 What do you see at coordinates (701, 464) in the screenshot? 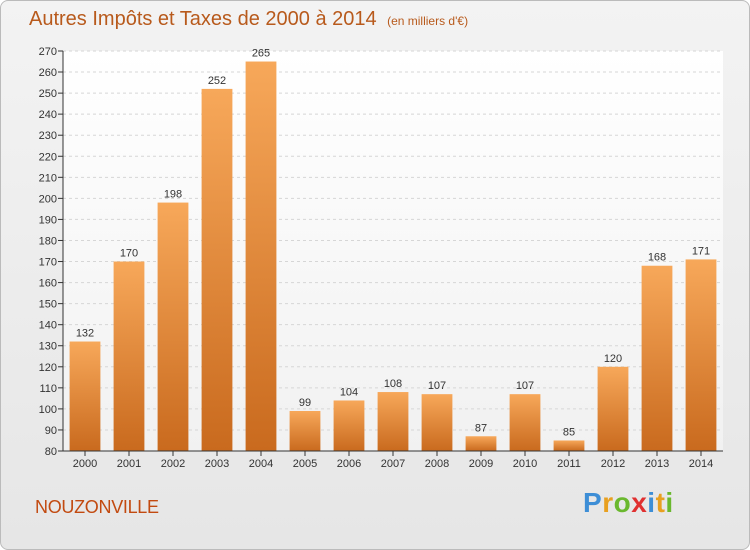
I see `x-tick-label: 2014` at bounding box center [701, 464].